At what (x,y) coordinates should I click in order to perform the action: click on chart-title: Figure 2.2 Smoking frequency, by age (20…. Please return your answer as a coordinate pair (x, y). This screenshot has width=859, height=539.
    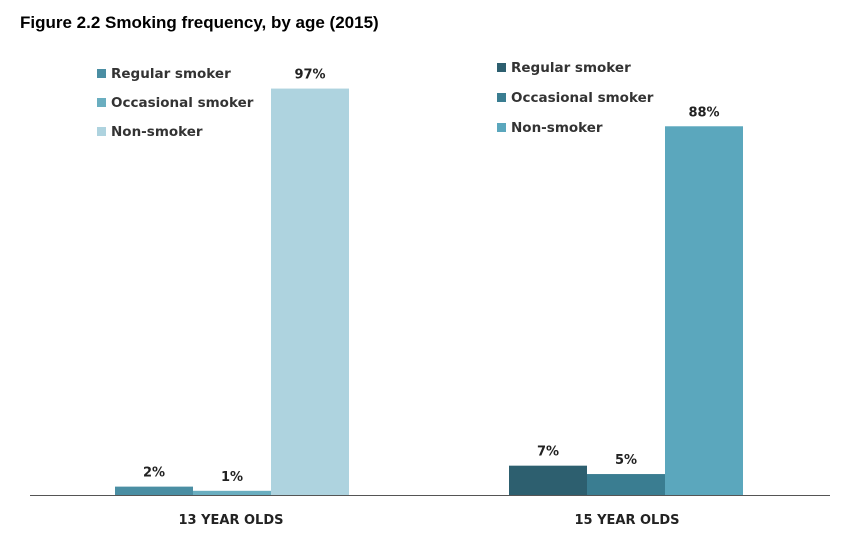
    Looking at the image, I should click on (199, 22).